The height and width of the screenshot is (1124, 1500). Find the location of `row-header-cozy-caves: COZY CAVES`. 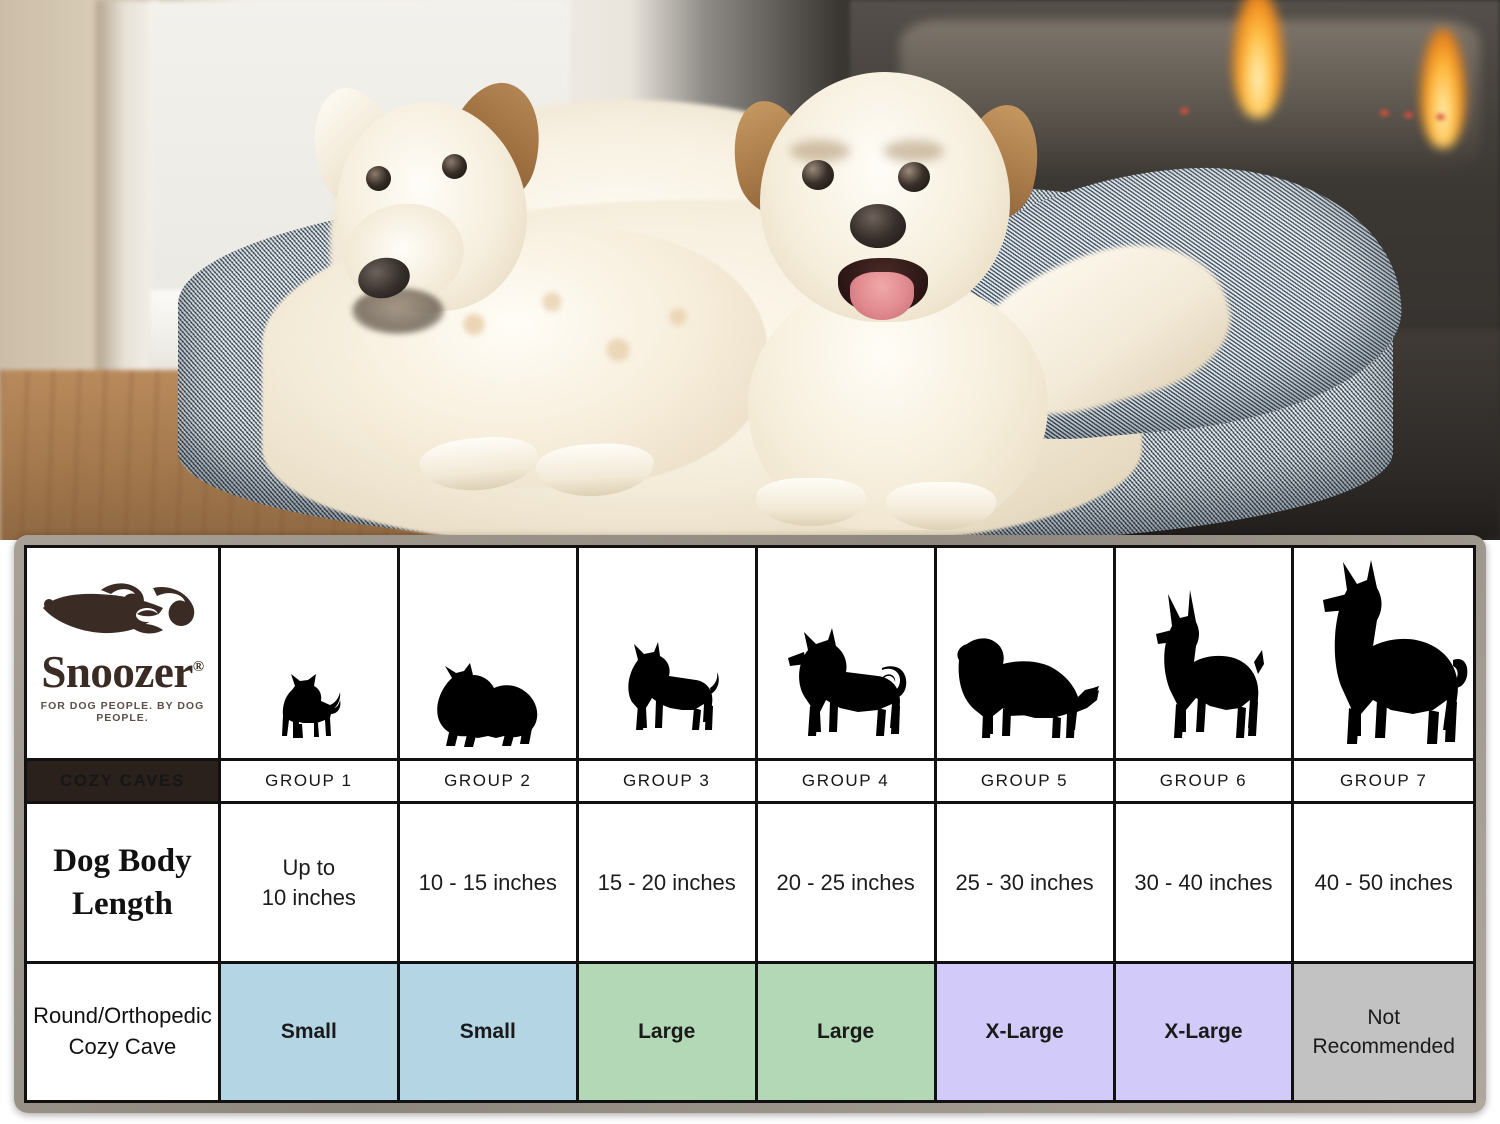

row-header-cozy-caves: COZY CAVES is located at coordinates (124, 781).